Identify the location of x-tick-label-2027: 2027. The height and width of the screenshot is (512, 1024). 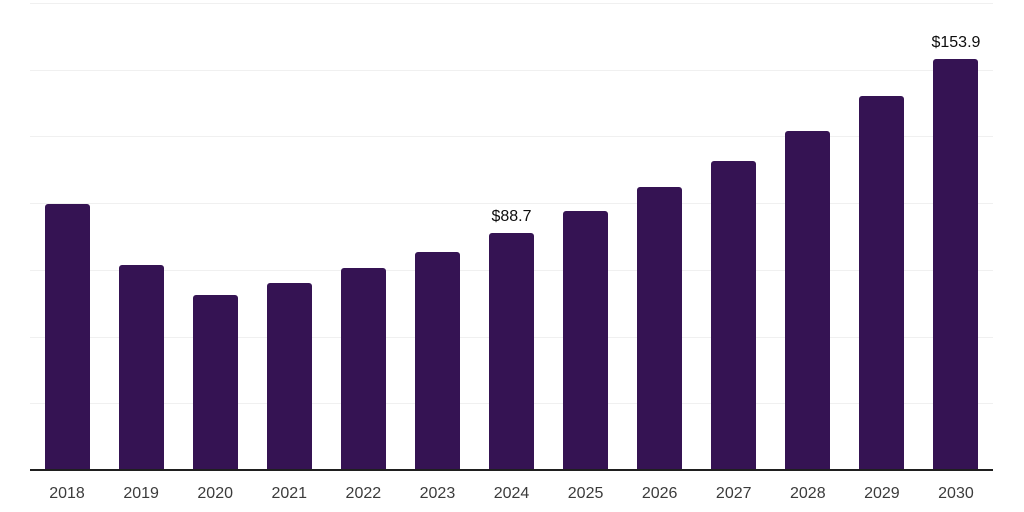
(733, 493).